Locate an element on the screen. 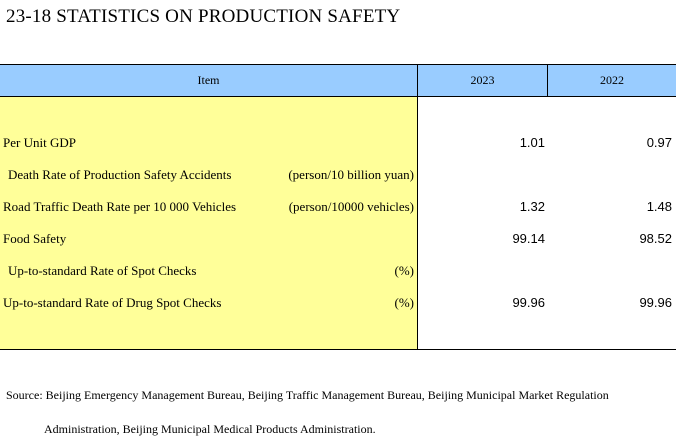 The image size is (676, 446). value-2023: 99.14 is located at coordinates (528, 238).